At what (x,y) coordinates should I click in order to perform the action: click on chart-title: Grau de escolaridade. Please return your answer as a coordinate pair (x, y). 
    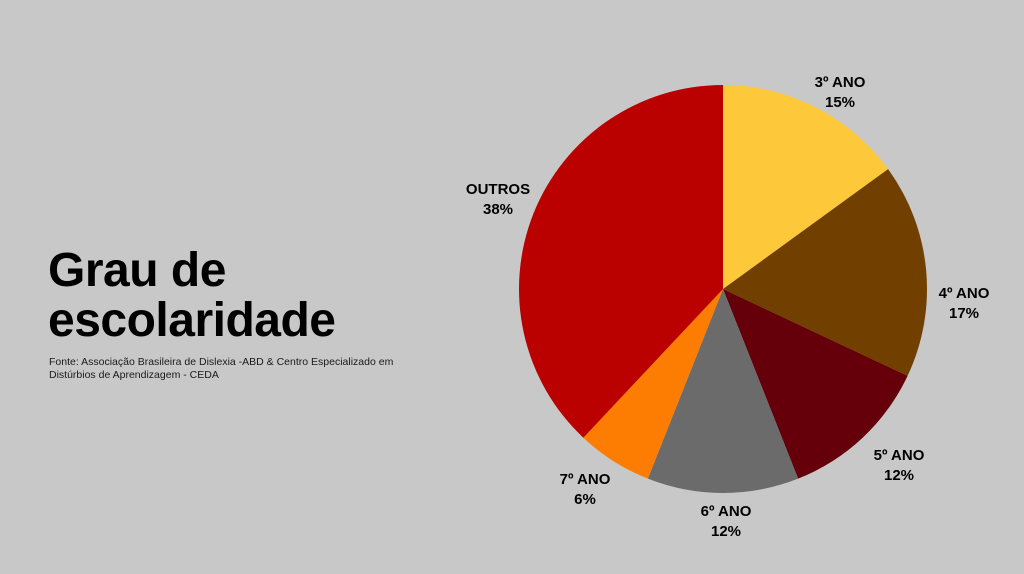
    Looking at the image, I should click on (258, 296).